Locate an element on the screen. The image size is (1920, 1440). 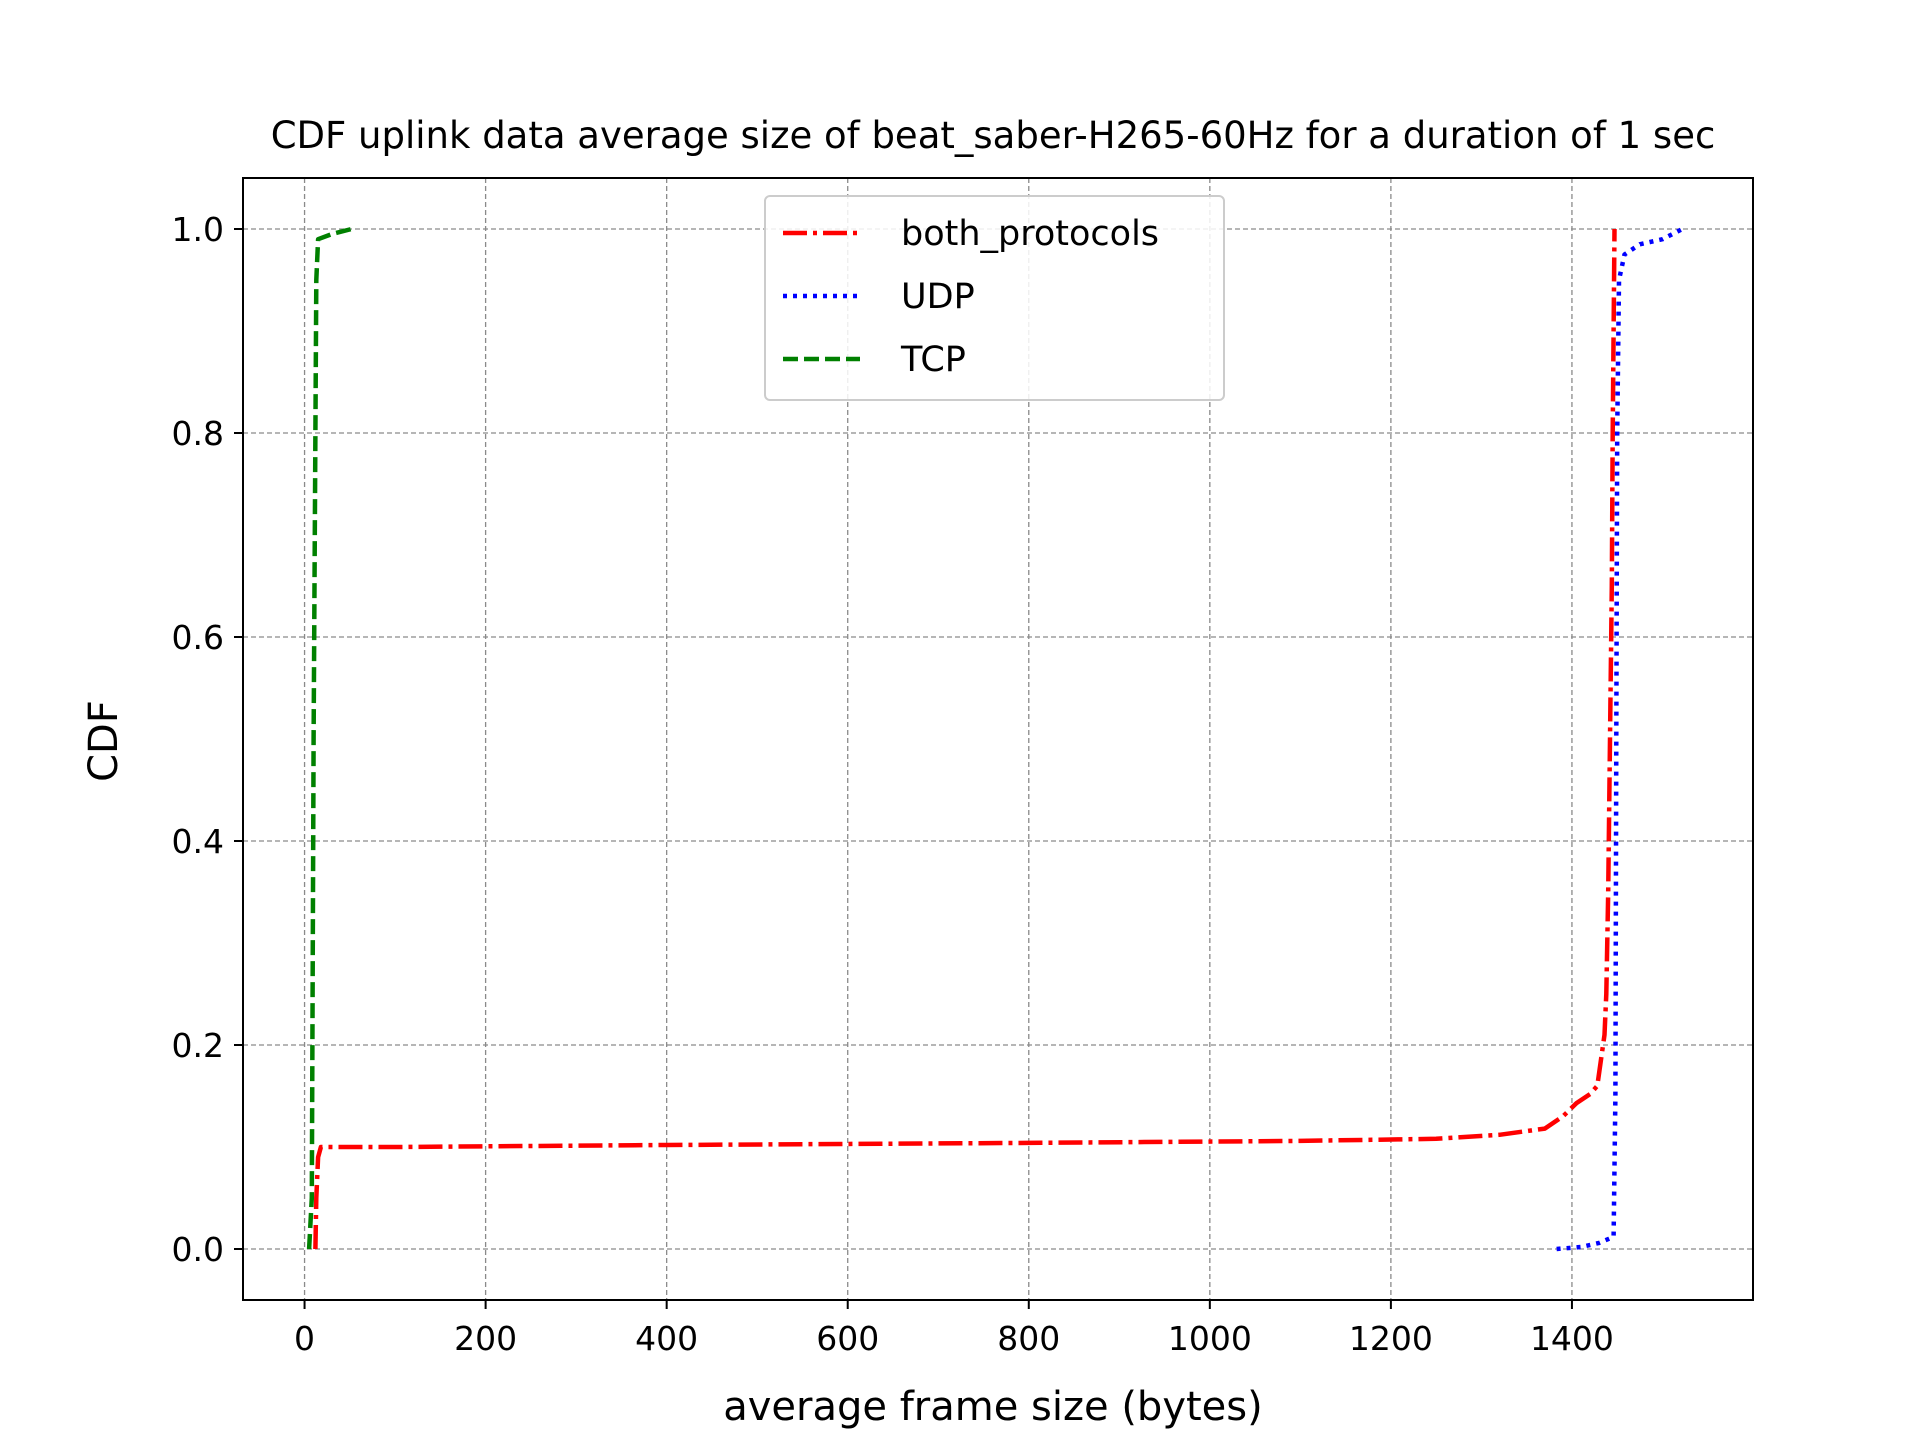
x-axis-title: average frame size (bytes) is located at coordinates (992, 1407).